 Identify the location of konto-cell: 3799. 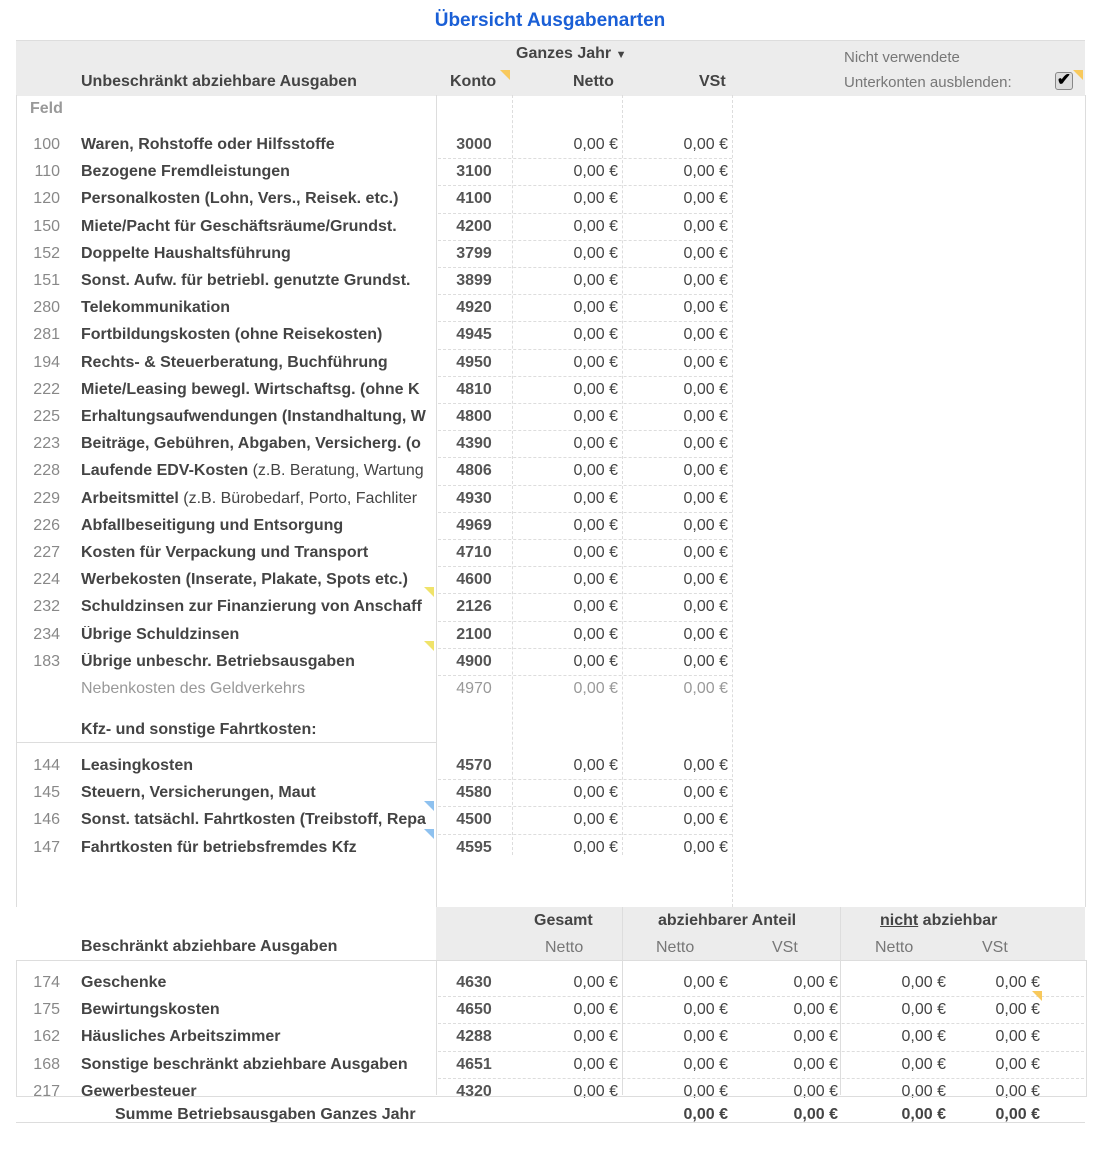
(474, 253).